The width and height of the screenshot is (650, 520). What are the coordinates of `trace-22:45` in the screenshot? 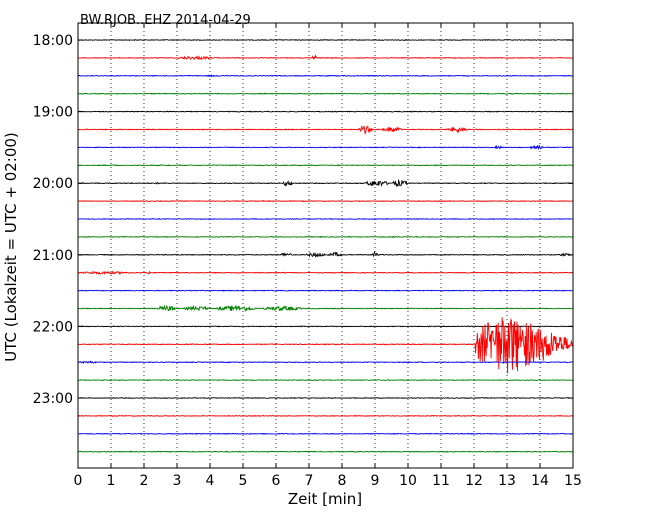 It's located at (325, 380).